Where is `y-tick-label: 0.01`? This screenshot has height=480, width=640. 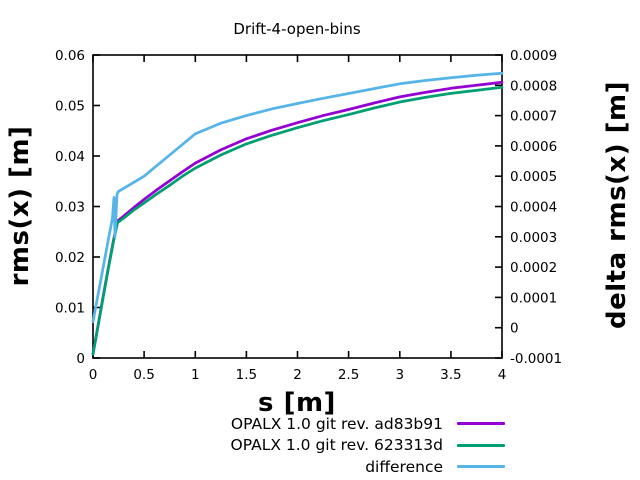
y-tick-label: 0.01 is located at coordinates (70, 309).